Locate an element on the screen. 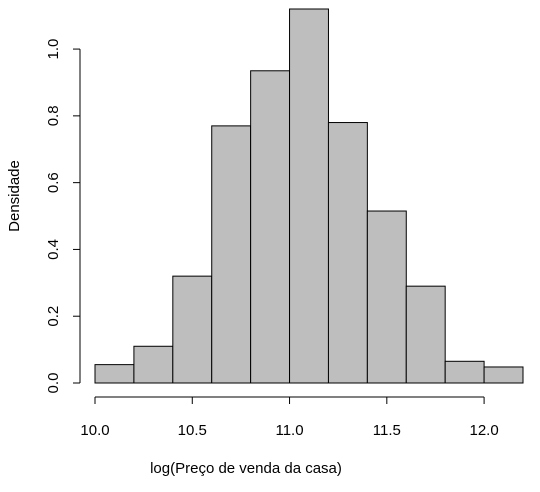 Image resolution: width=540 pixels, height=492 pixels. x-axis: 10.0 10.5 11.0 11.5 12.0 is located at coordinates (289, 417).